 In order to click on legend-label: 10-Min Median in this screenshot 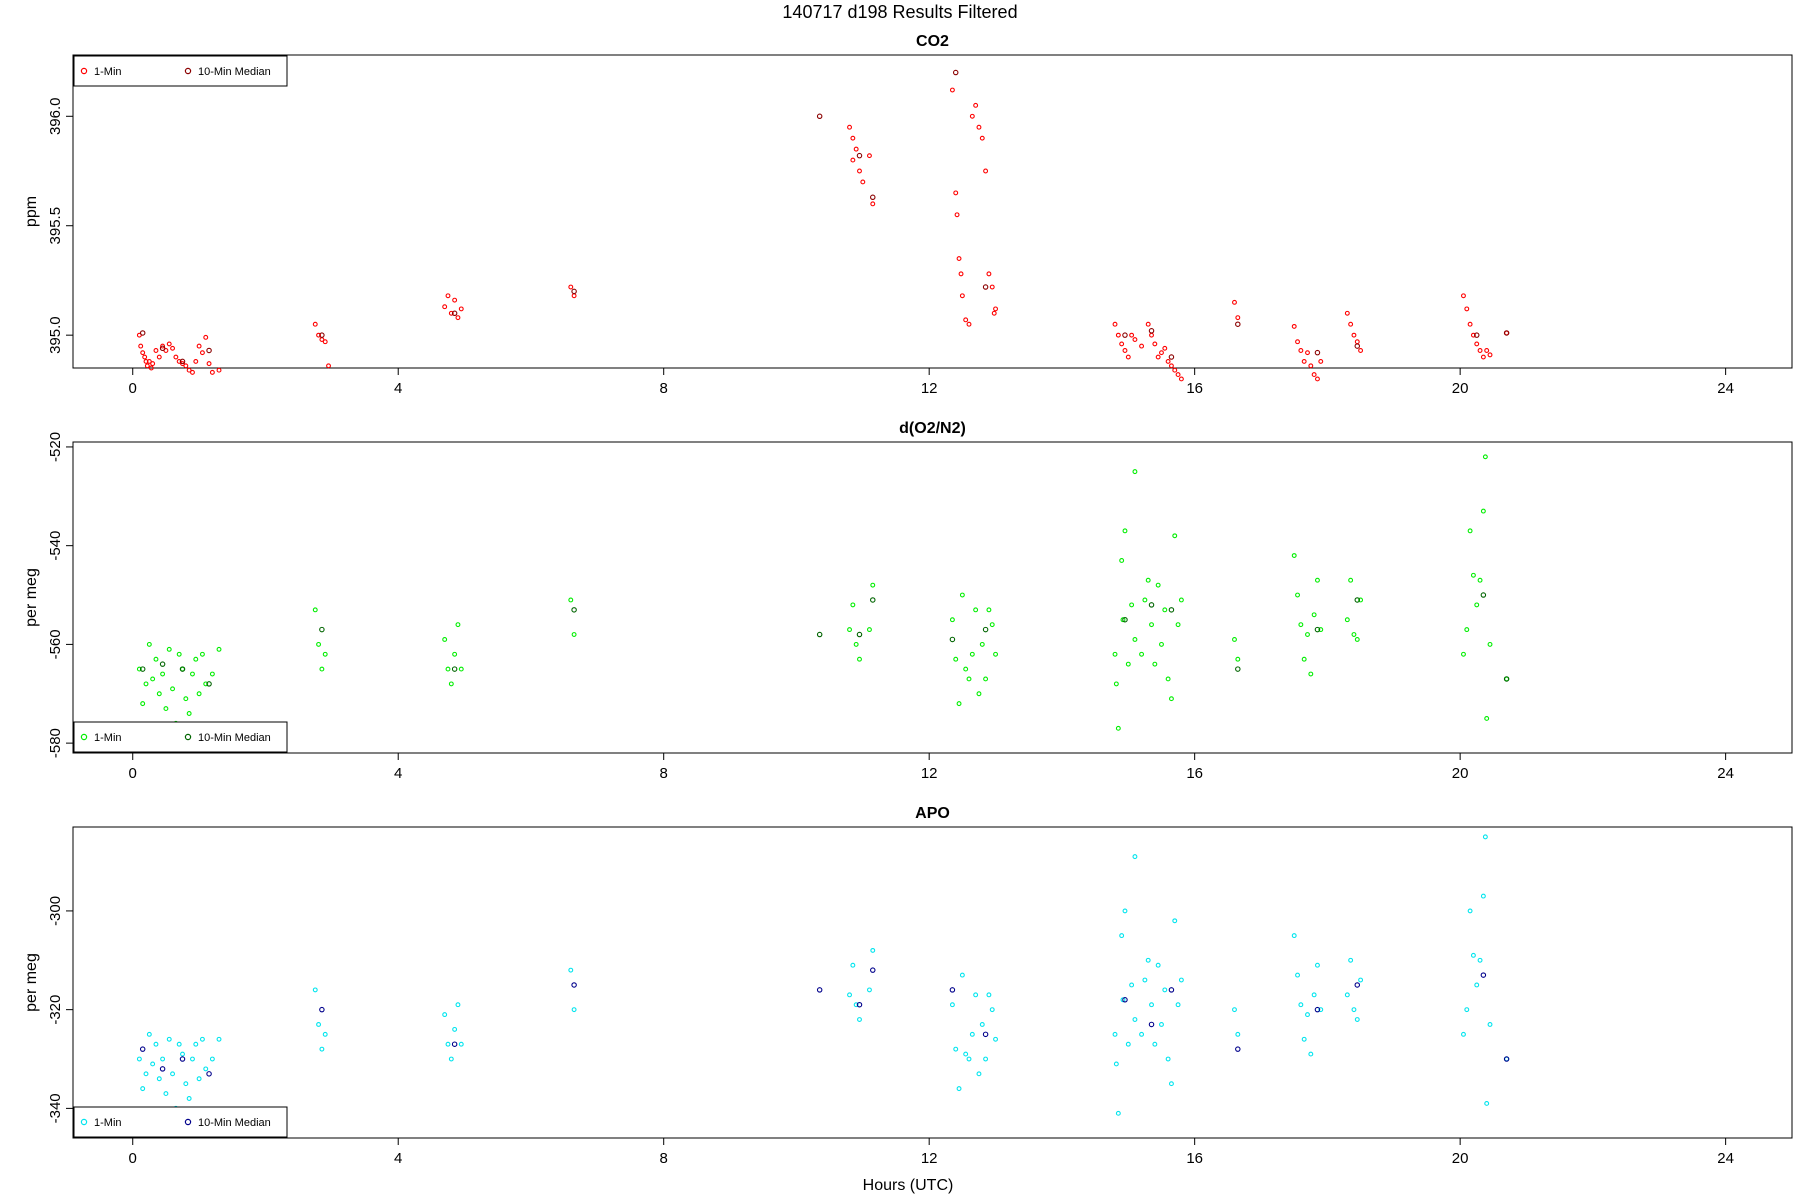, I will do `click(234, 72)`.